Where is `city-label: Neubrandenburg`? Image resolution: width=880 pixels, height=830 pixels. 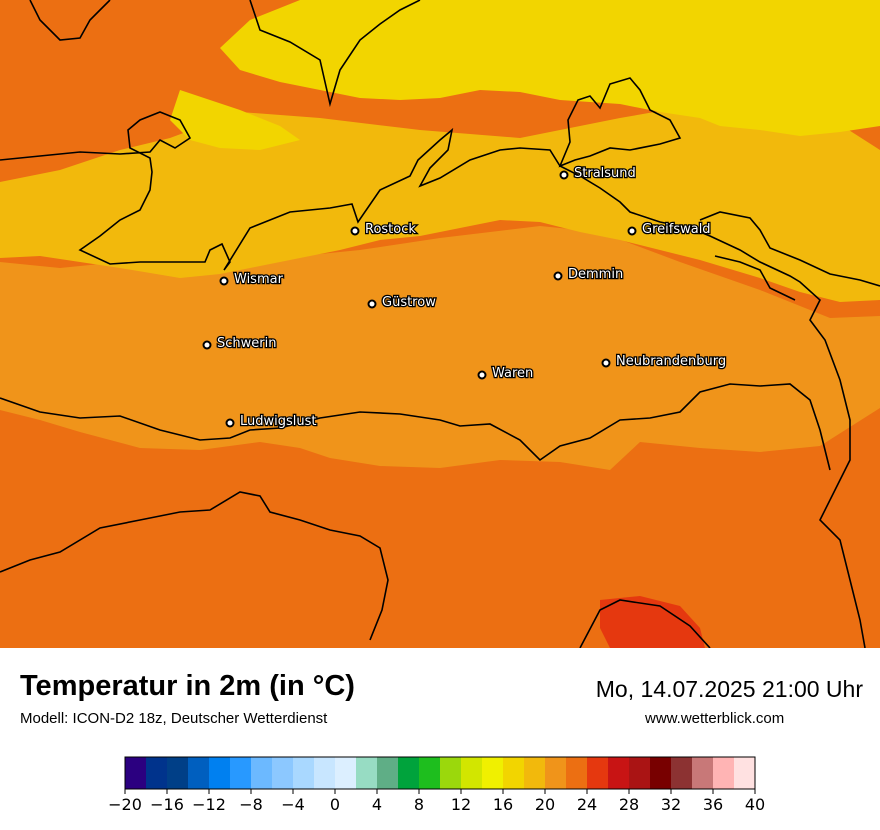
city-label: Neubrandenburg is located at coordinates (671, 361).